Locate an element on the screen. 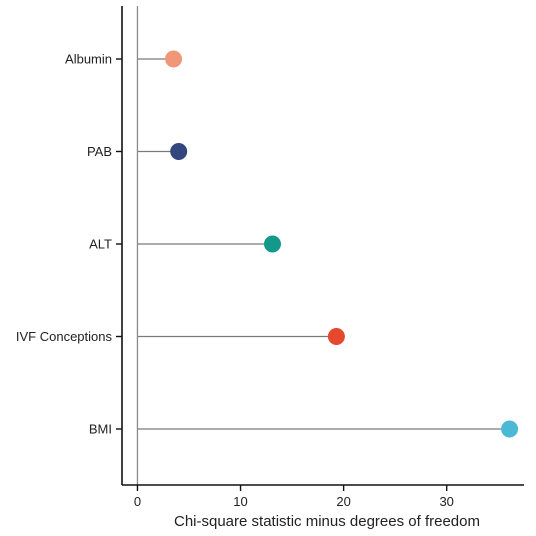  y-label-albumin: Albumin is located at coordinates (88, 59).